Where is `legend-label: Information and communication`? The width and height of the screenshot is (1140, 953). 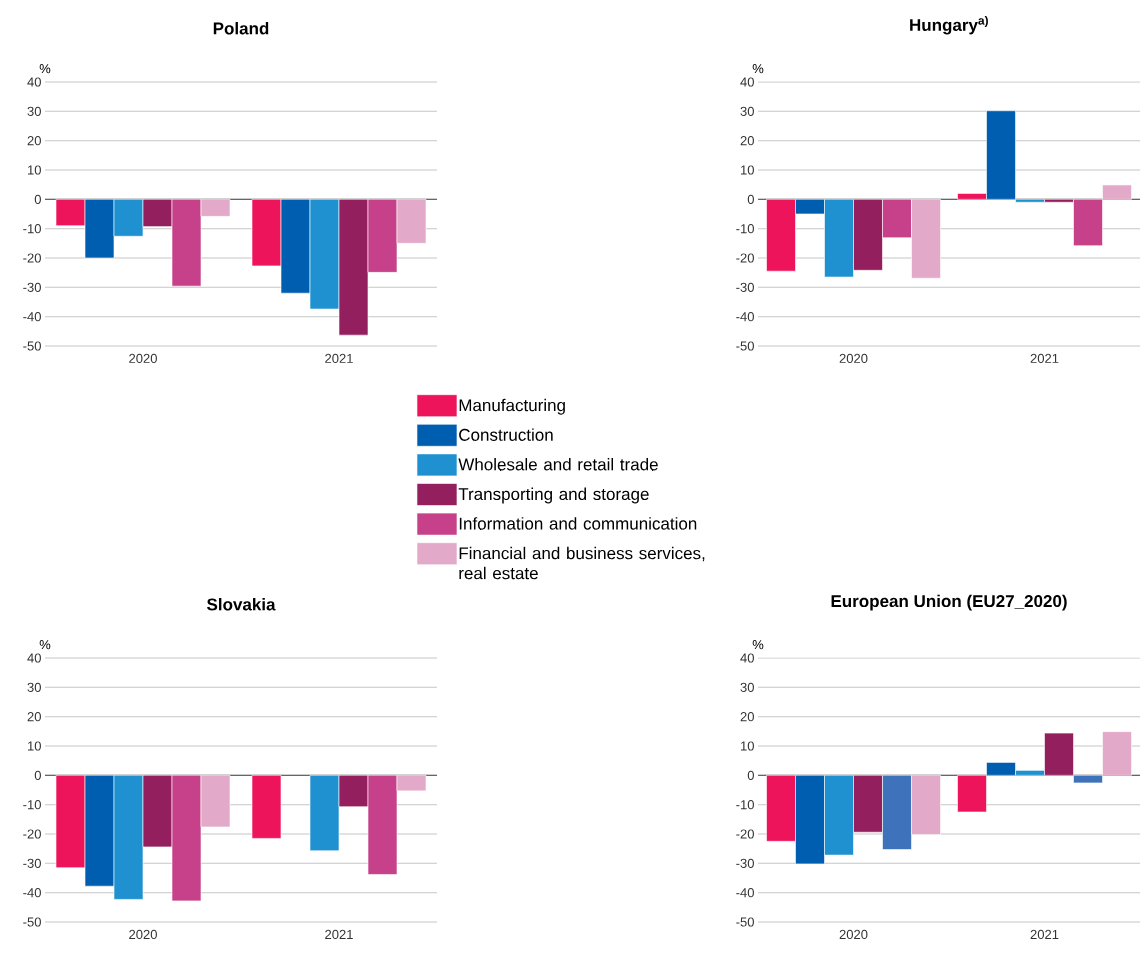 legend-label: Information and communication is located at coordinates (578, 523).